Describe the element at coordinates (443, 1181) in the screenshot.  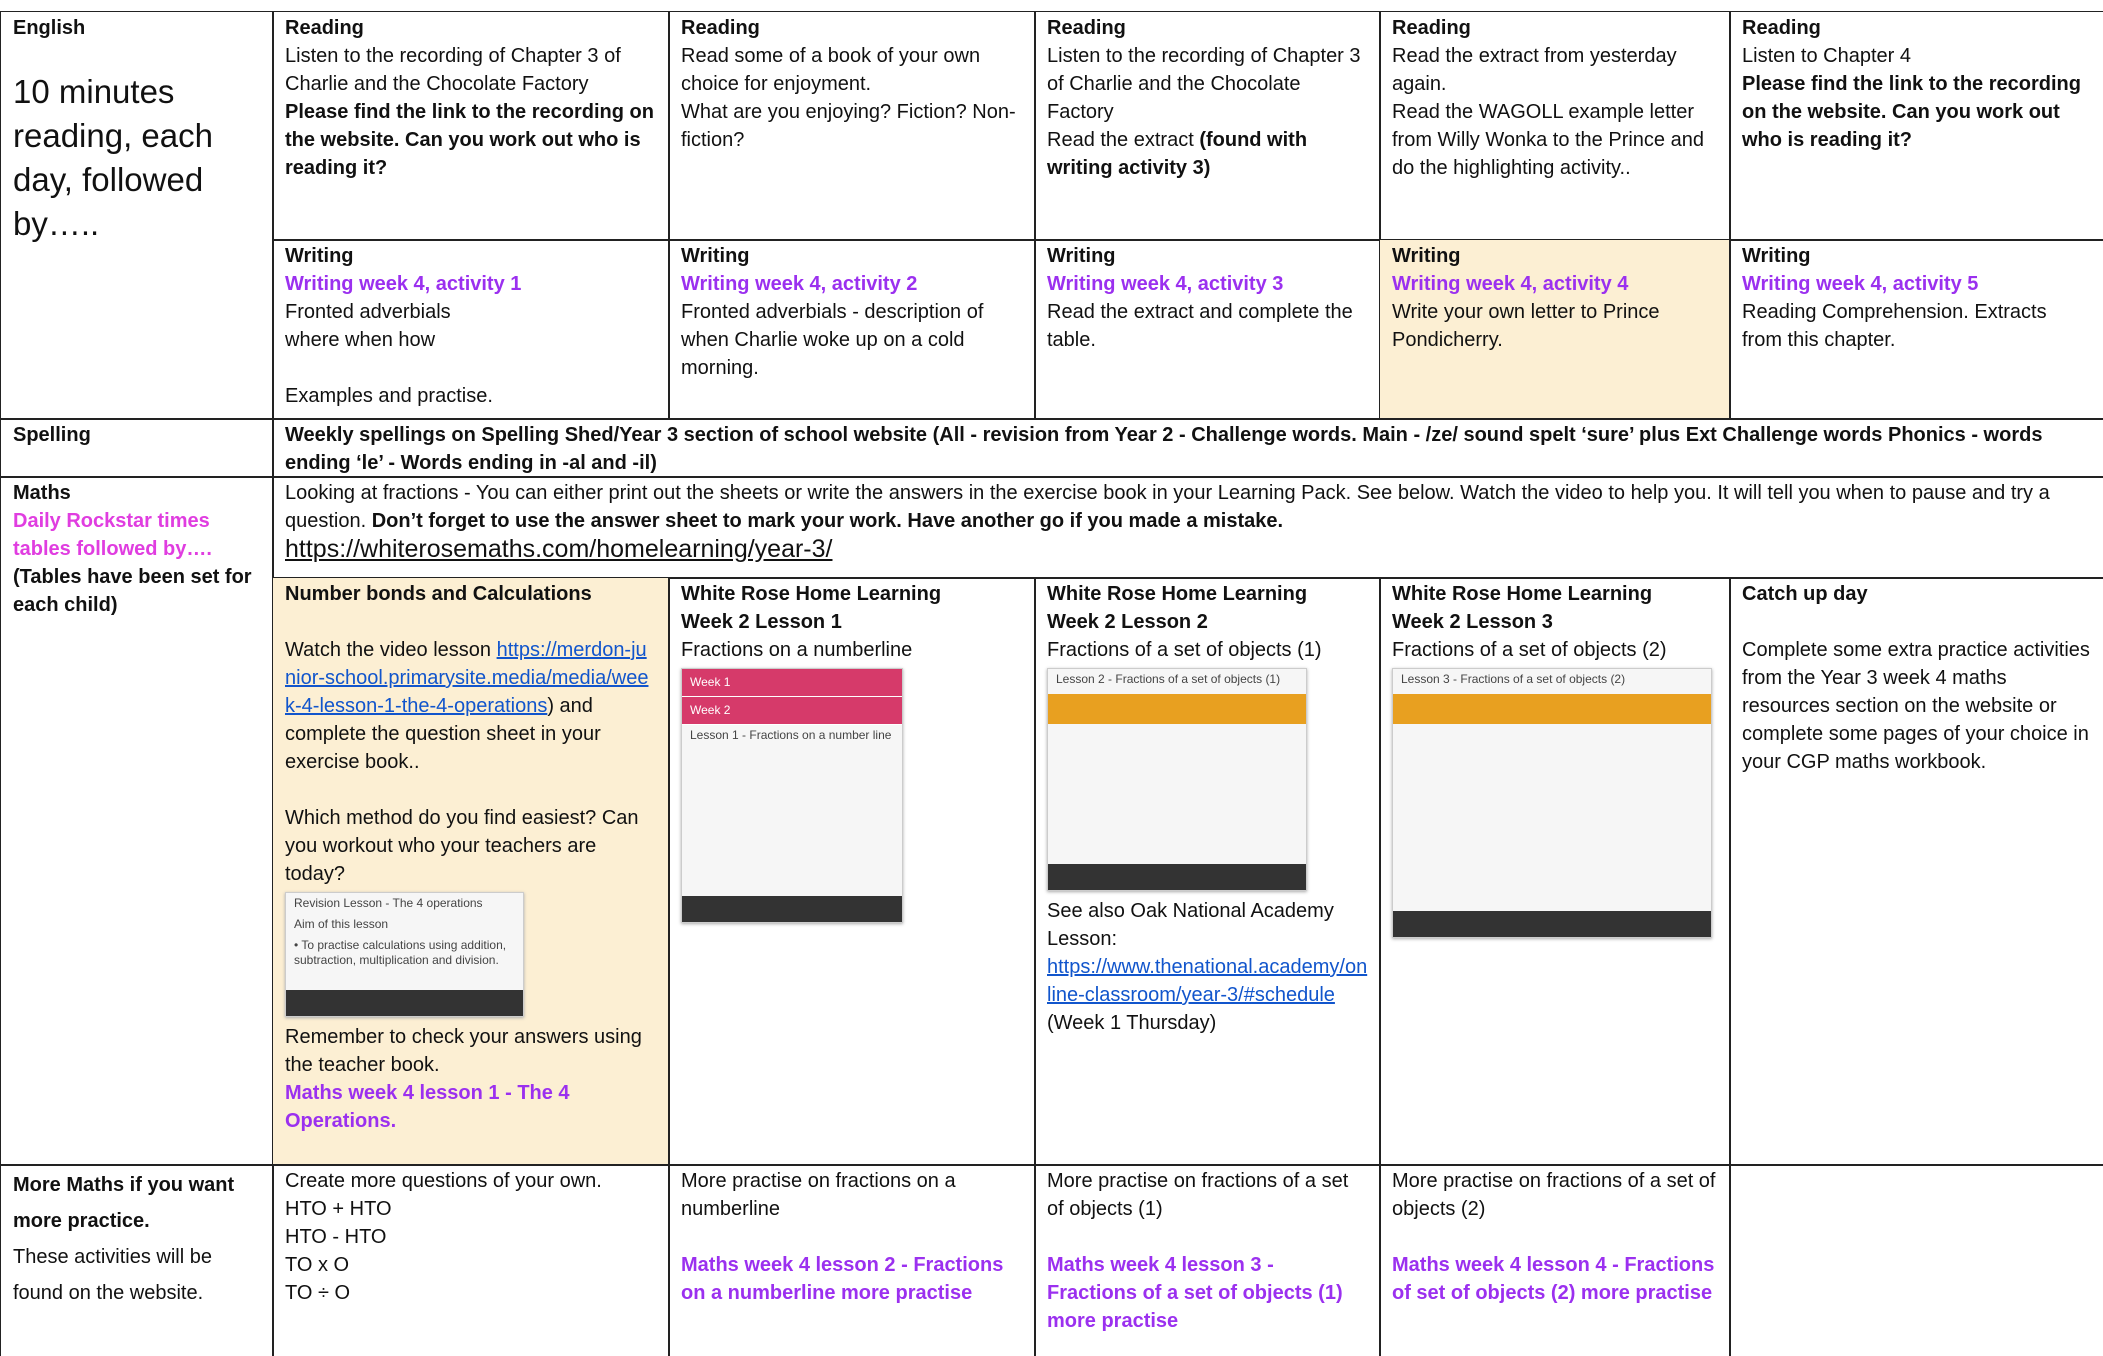
I see `text: Create more questions of your own.` at that location.